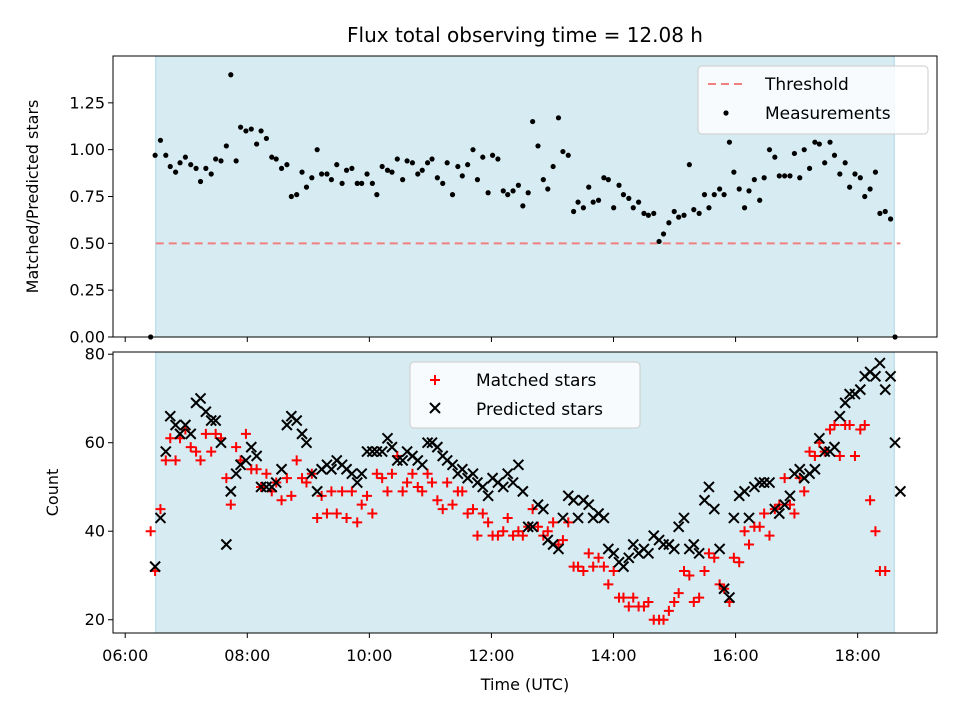  I want to click on legend-label-measurements: Measurements, so click(828, 114).